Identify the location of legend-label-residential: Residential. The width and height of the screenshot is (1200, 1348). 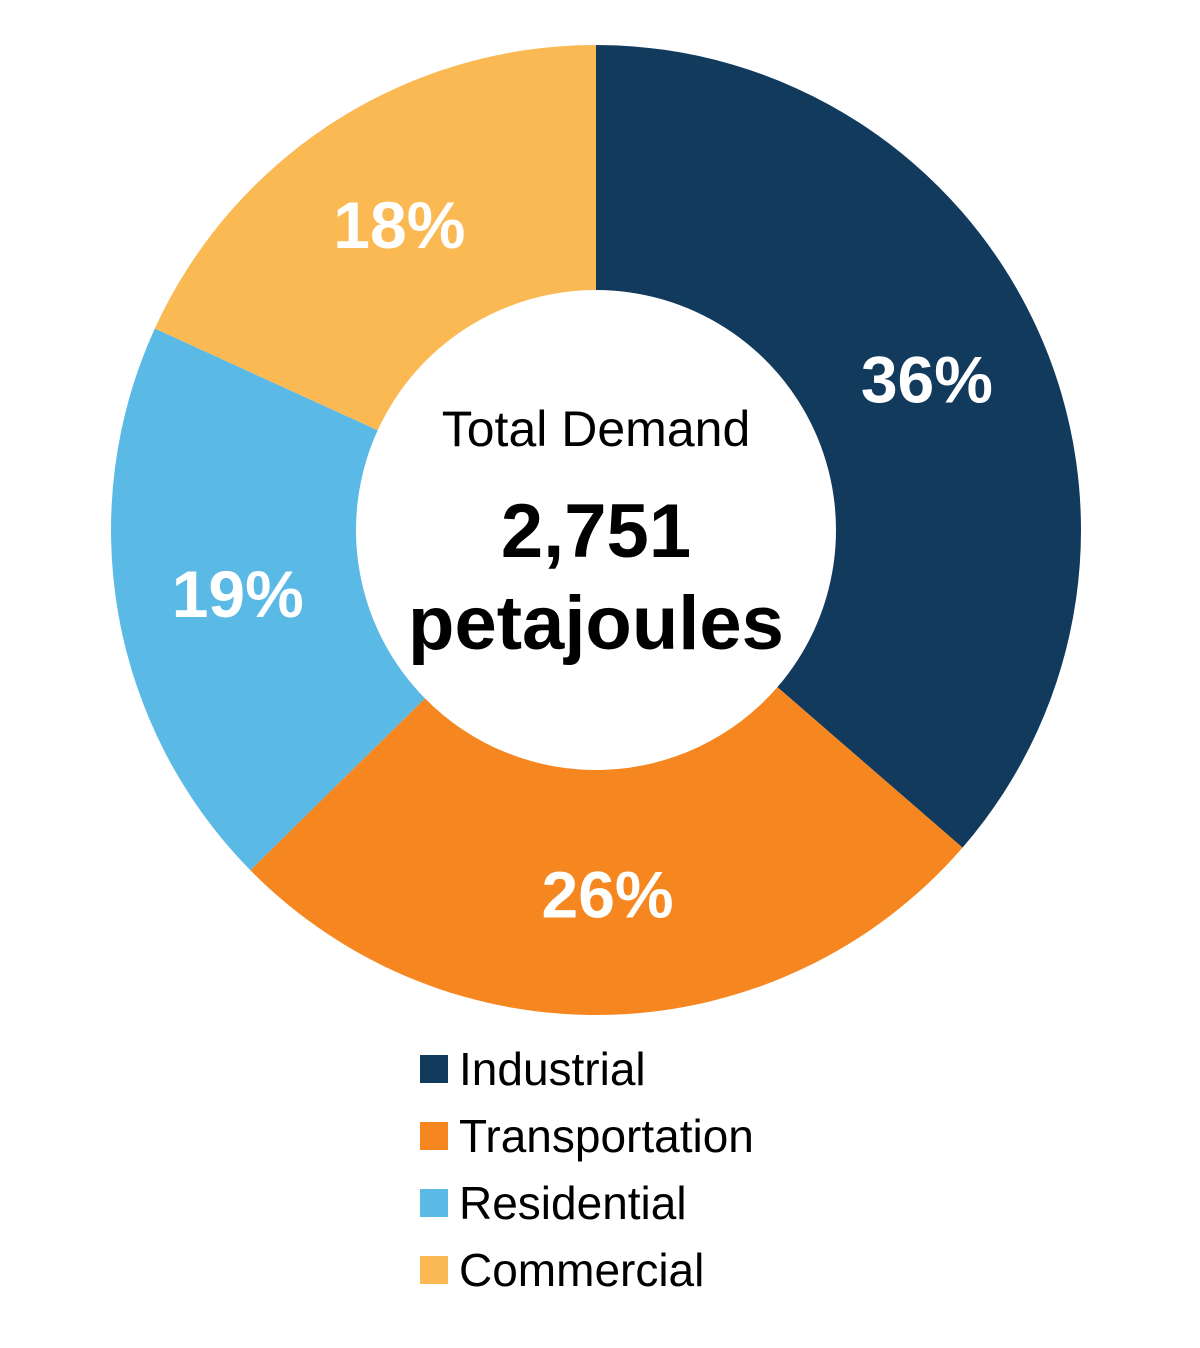
(573, 1203).